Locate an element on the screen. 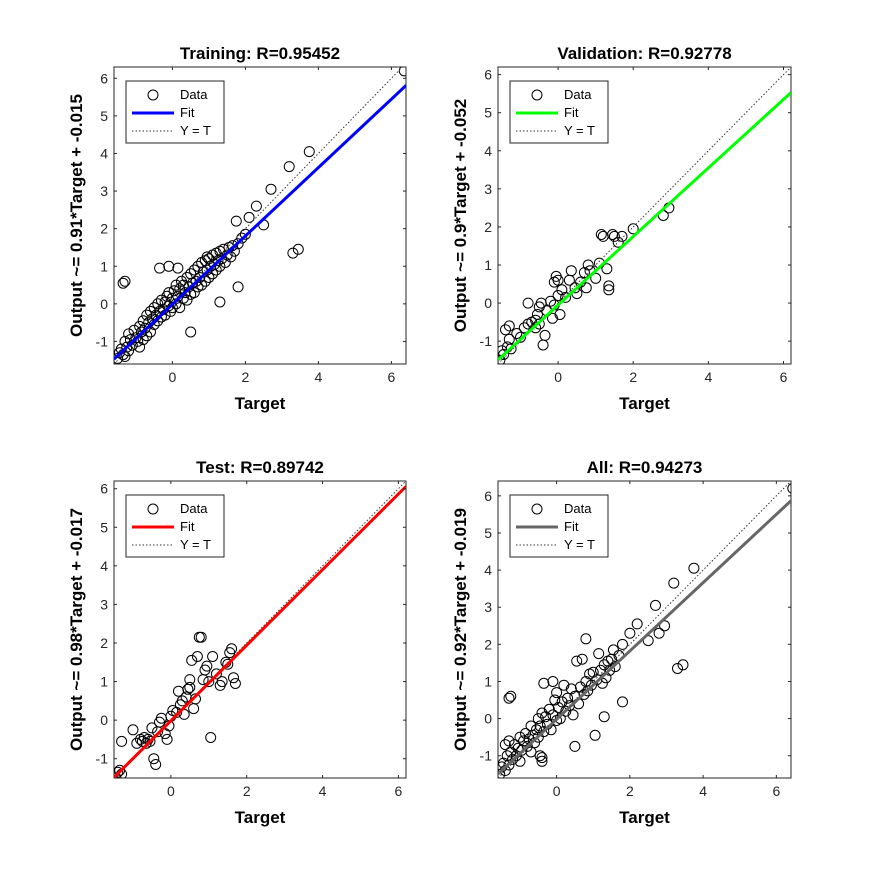 The height and width of the screenshot is (875, 875). legend-entry: Data is located at coordinates (578, 508).